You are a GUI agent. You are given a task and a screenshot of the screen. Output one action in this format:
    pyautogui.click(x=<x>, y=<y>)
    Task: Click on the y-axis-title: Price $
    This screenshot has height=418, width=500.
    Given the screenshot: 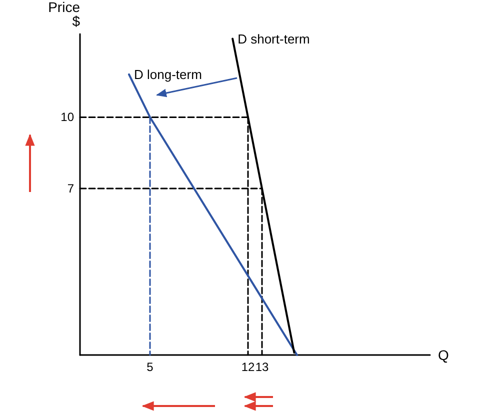 What is the action you would take?
    pyautogui.click(x=64, y=14)
    